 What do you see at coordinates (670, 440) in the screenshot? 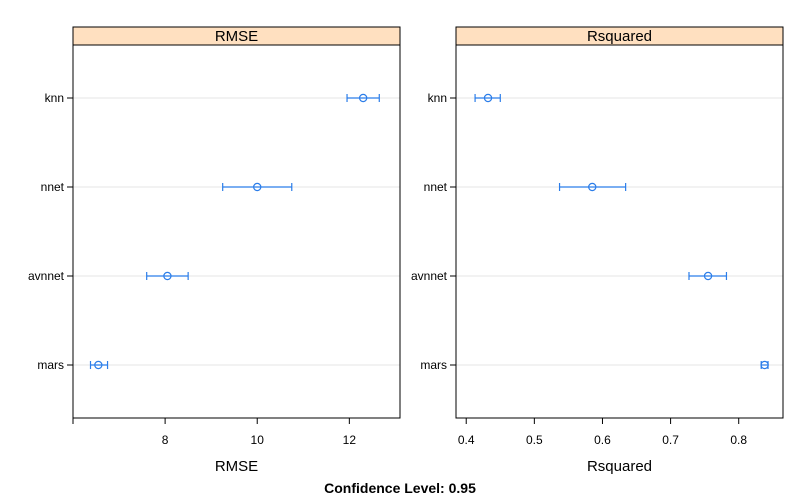
I see `x-tick-label: 0.7` at bounding box center [670, 440].